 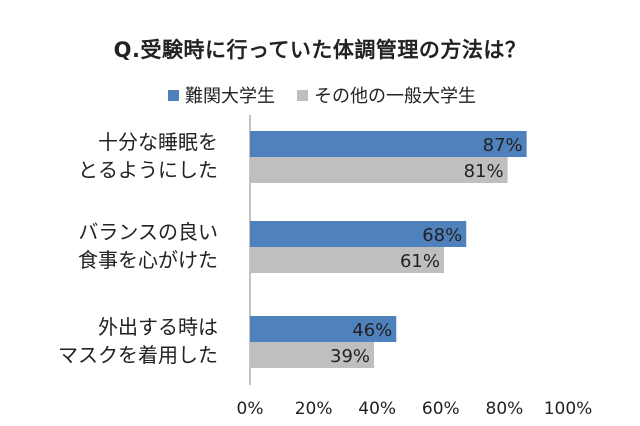 What do you see at coordinates (372, 330) in the screenshot?
I see `data-label-series-1-cat-3: 46%` at bounding box center [372, 330].